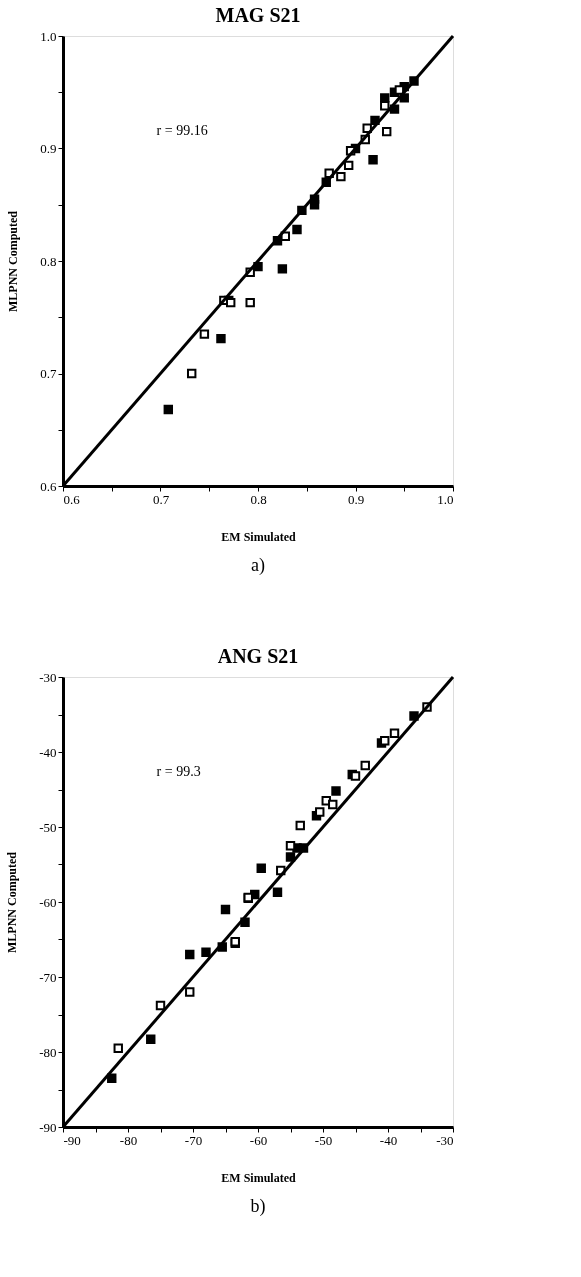 The image size is (581, 1277). I want to click on x-tick-label: 0.9, so click(356, 499).